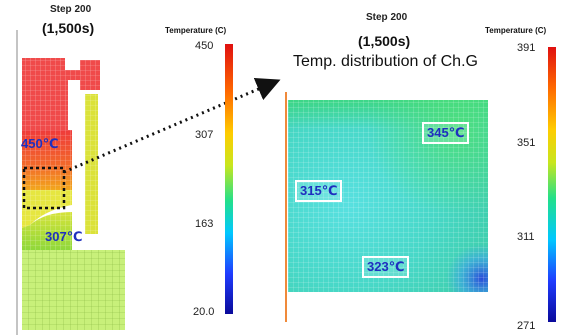 Image resolution: width=565 pixels, height=335 pixels. What do you see at coordinates (387, 17) in the screenshot?
I see `right-step-label: Step 200` at bounding box center [387, 17].